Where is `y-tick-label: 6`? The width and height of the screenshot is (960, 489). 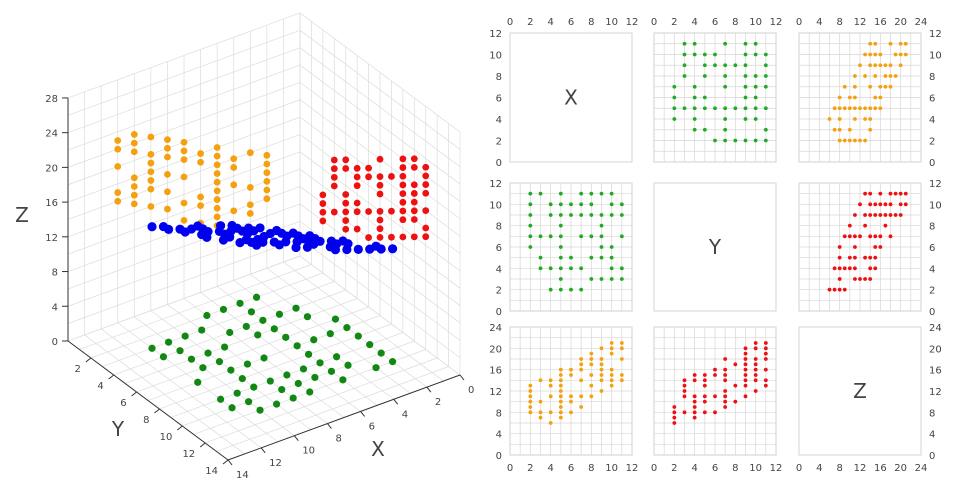 y-tick-label: 6 is located at coordinates (123, 403).